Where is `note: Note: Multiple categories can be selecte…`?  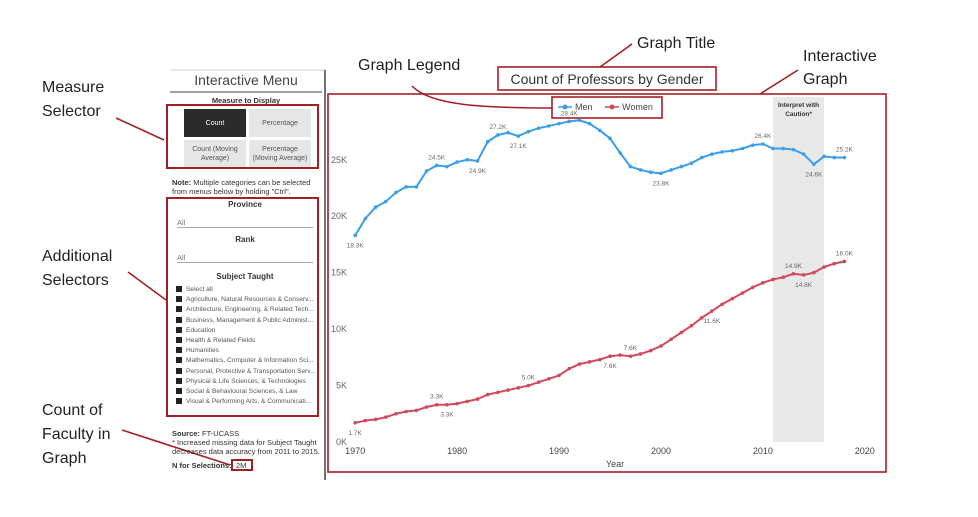 note: Note: Multiple categories can be selecte… is located at coordinates (245, 187).